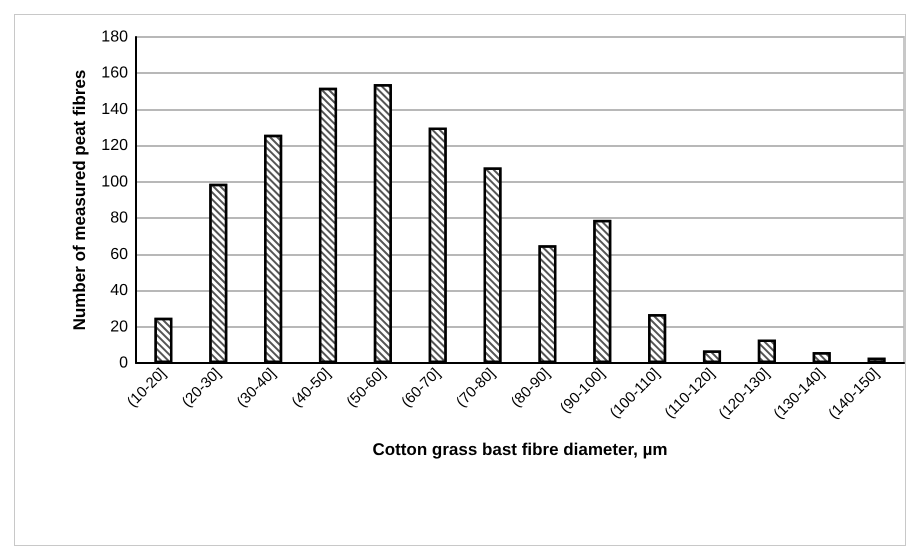 The height and width of the screenshot is (557, 916). What do you see at coordinates (114, 109) in the screenshot?
I see `y-tick-label: 140` at bounding box center [114, 109].